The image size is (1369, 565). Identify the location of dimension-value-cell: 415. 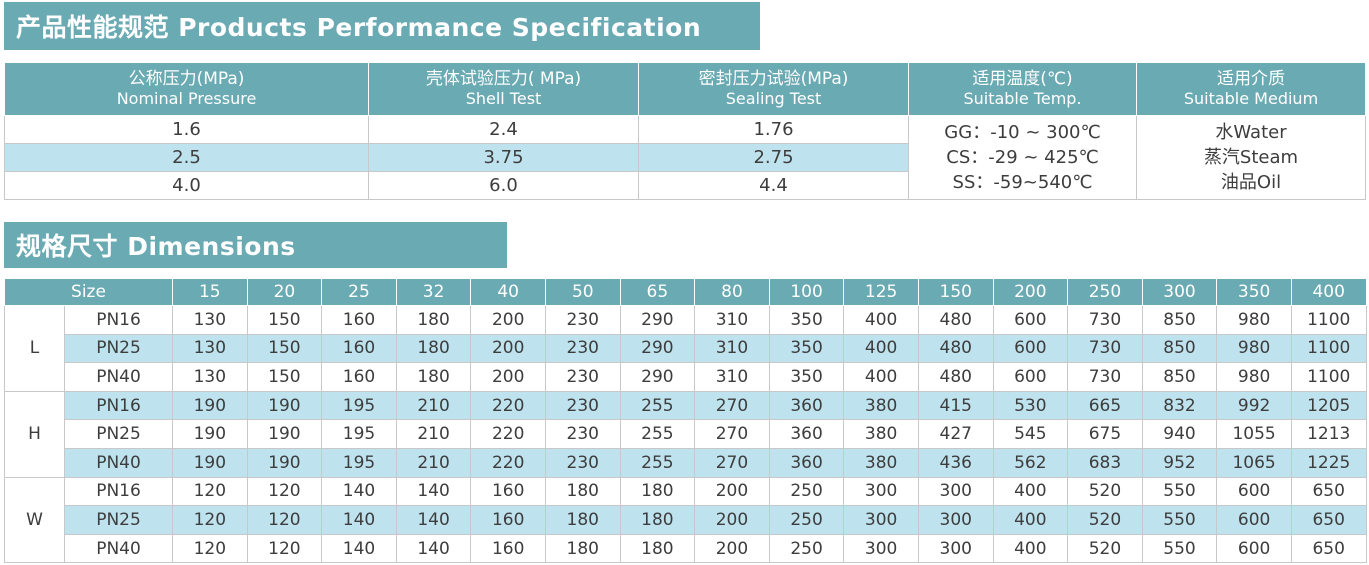
(955, 405).